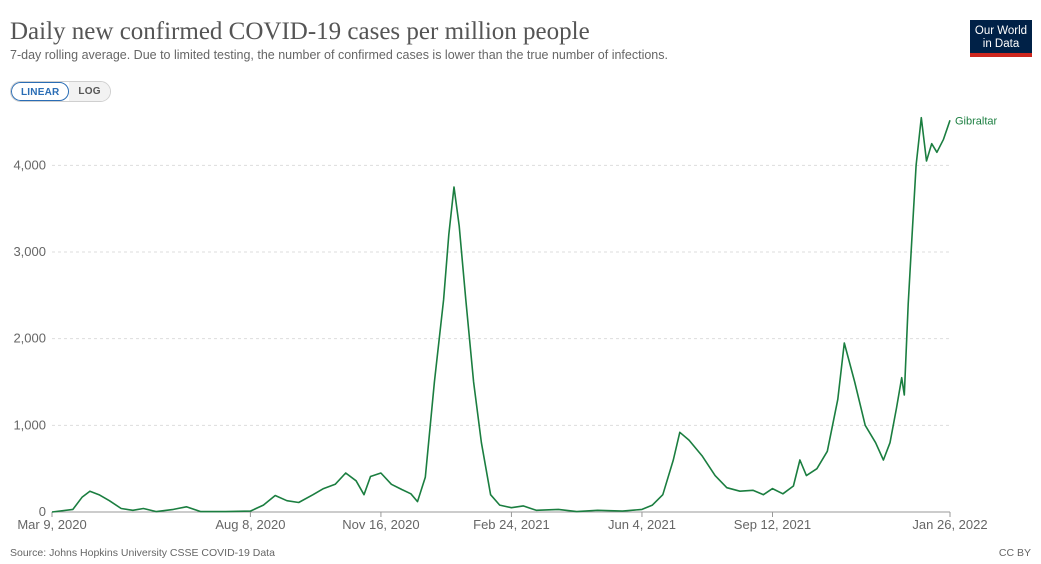 The width and height of the screenshot is (1041, 564). I want to click on our-world-in-data-logo: Our World in Data, so click(1001, 38).